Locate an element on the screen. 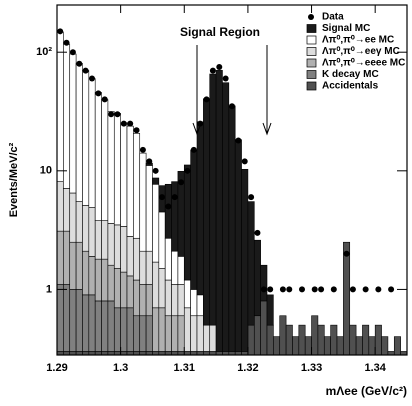  x-tick-label: 1.31 is located at coordinates (184, 368).